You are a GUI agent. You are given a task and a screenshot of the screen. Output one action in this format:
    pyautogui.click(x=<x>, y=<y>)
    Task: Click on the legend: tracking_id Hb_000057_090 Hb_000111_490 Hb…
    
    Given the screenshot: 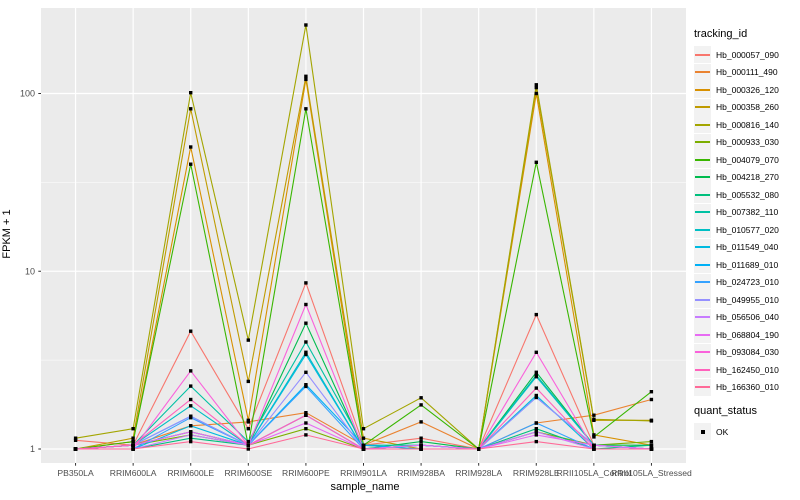 What is the action you would take?
    pyautogui.click(x=747, y=234)
    